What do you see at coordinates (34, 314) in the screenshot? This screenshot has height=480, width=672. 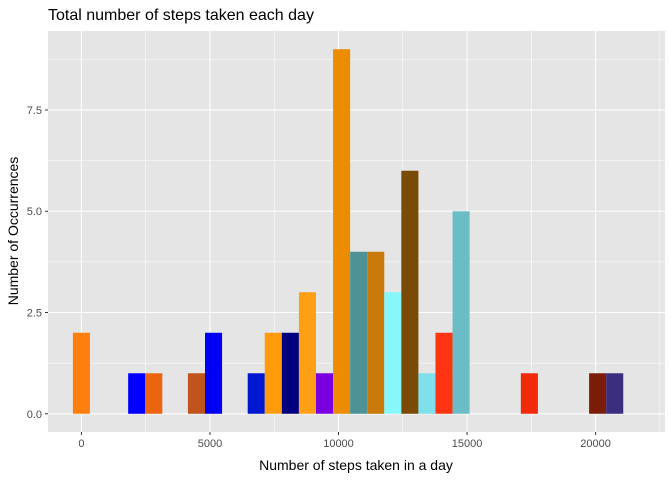 I see `y-tick-label: 2.5` at bounding box center [34, 314].